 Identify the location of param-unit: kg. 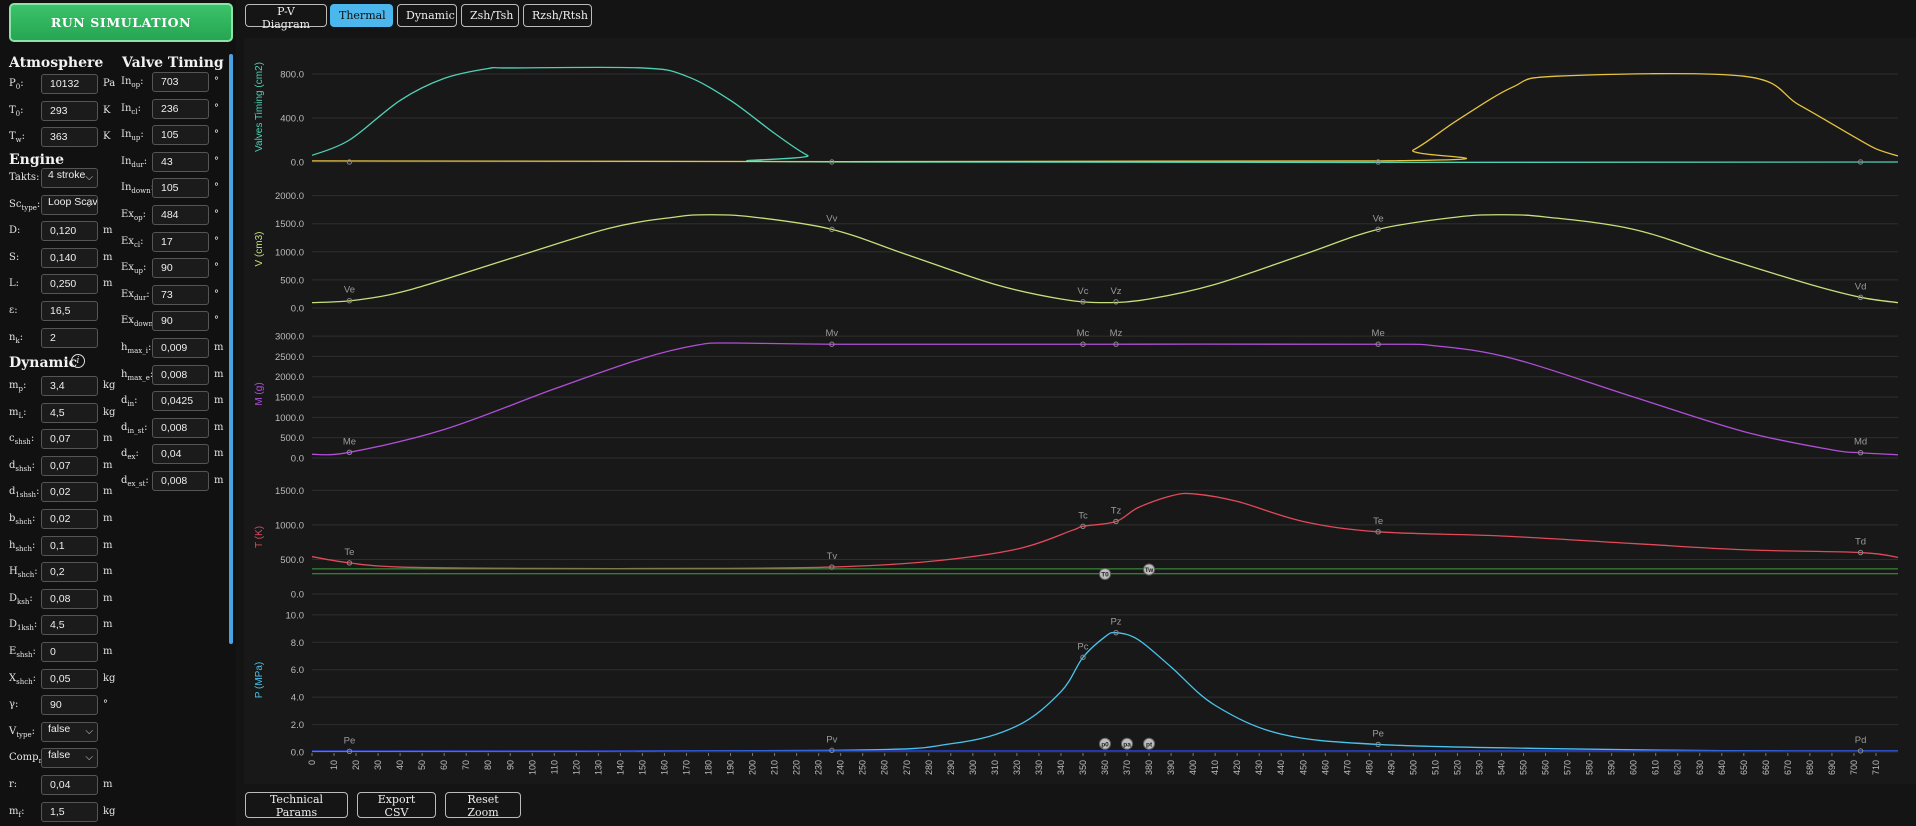
(109, 811).